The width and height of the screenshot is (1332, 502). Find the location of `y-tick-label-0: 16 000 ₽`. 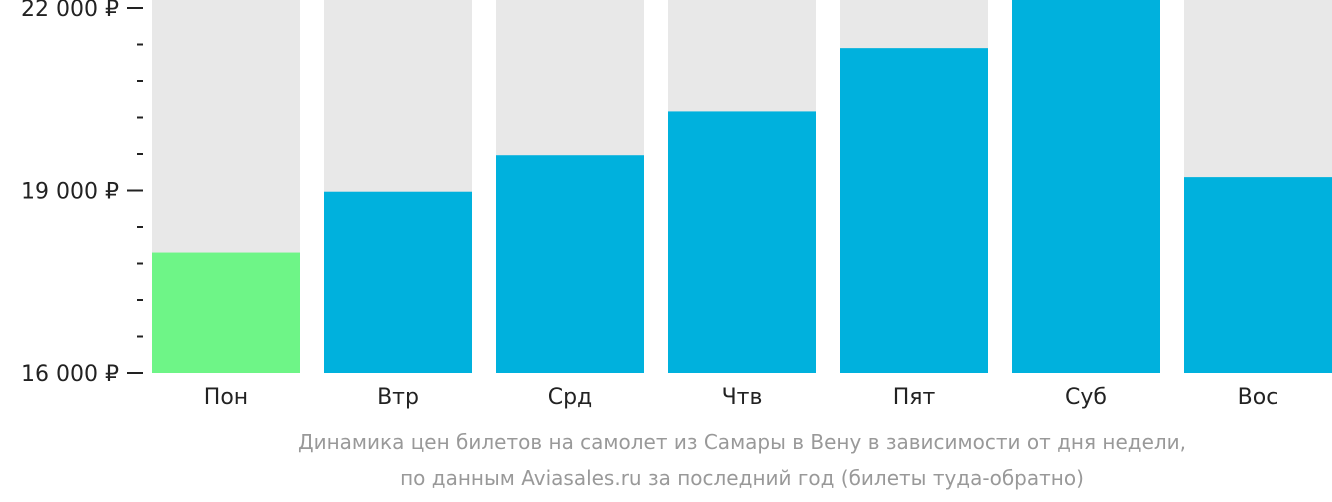

y-tick-label-0: 16 000 ₽ is located at coordinates (70, 374).